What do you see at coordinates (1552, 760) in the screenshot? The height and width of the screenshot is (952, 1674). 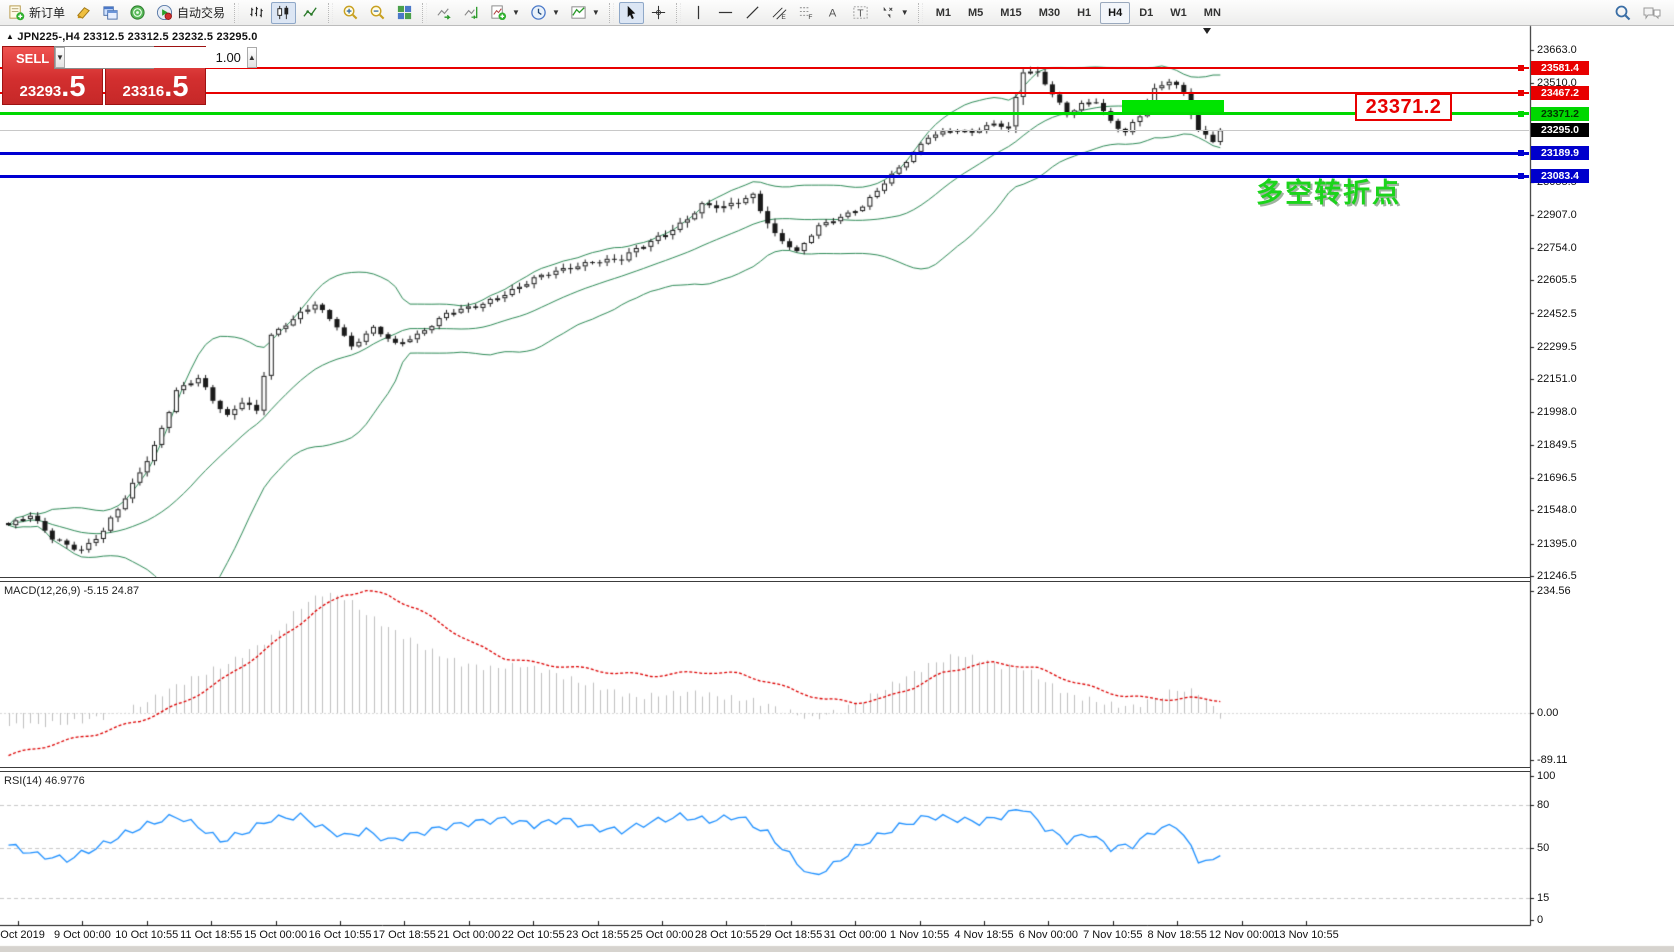 I see `macd-axis-tick: -89.11` at bounding box center [1552, 760].